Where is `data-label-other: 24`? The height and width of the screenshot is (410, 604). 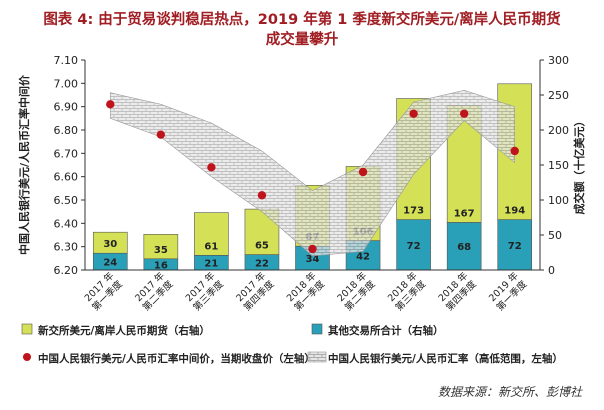 data-label-other: 24 is located at coordinates (110, 263).